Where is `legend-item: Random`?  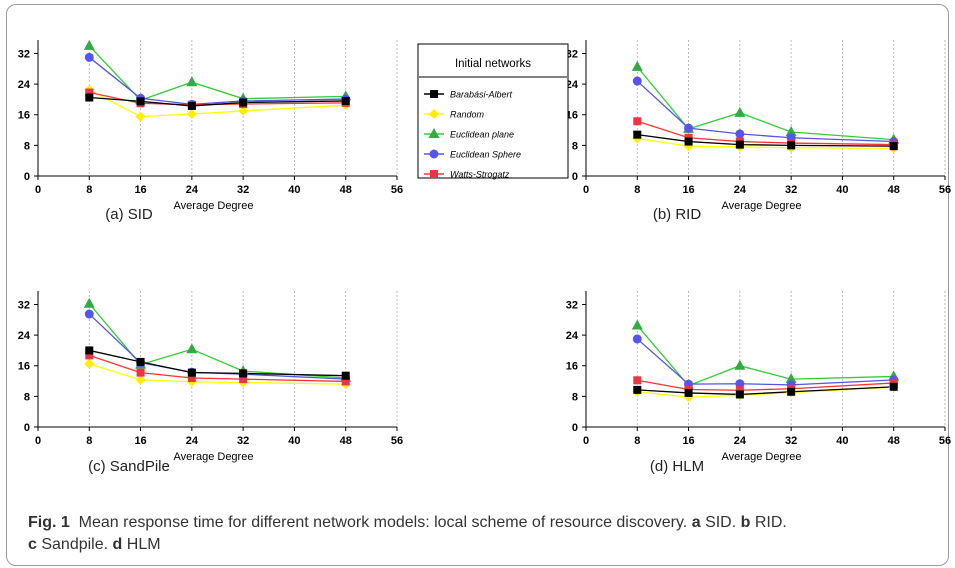 legend-item: Random is located at coordinates (454, 114).